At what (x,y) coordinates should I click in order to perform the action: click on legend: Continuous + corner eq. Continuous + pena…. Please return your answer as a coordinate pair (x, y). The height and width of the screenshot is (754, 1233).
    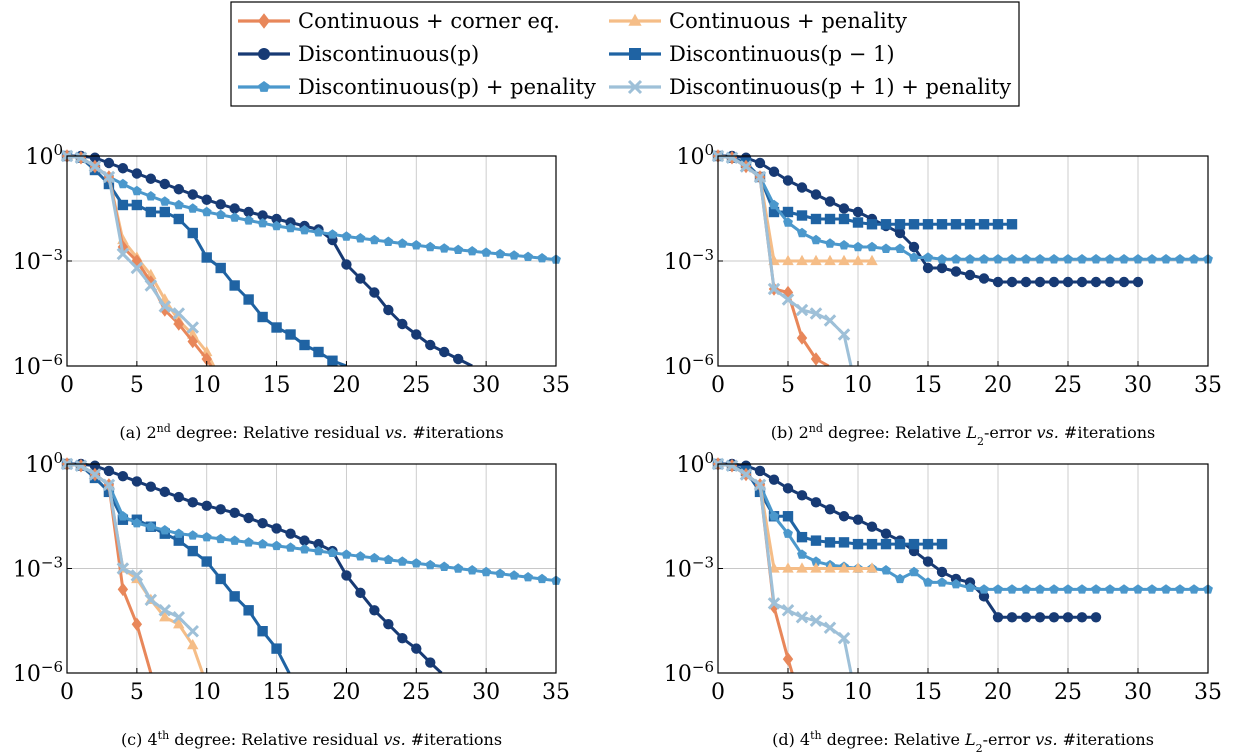
    Looking at the image, I should click on (625, 54).